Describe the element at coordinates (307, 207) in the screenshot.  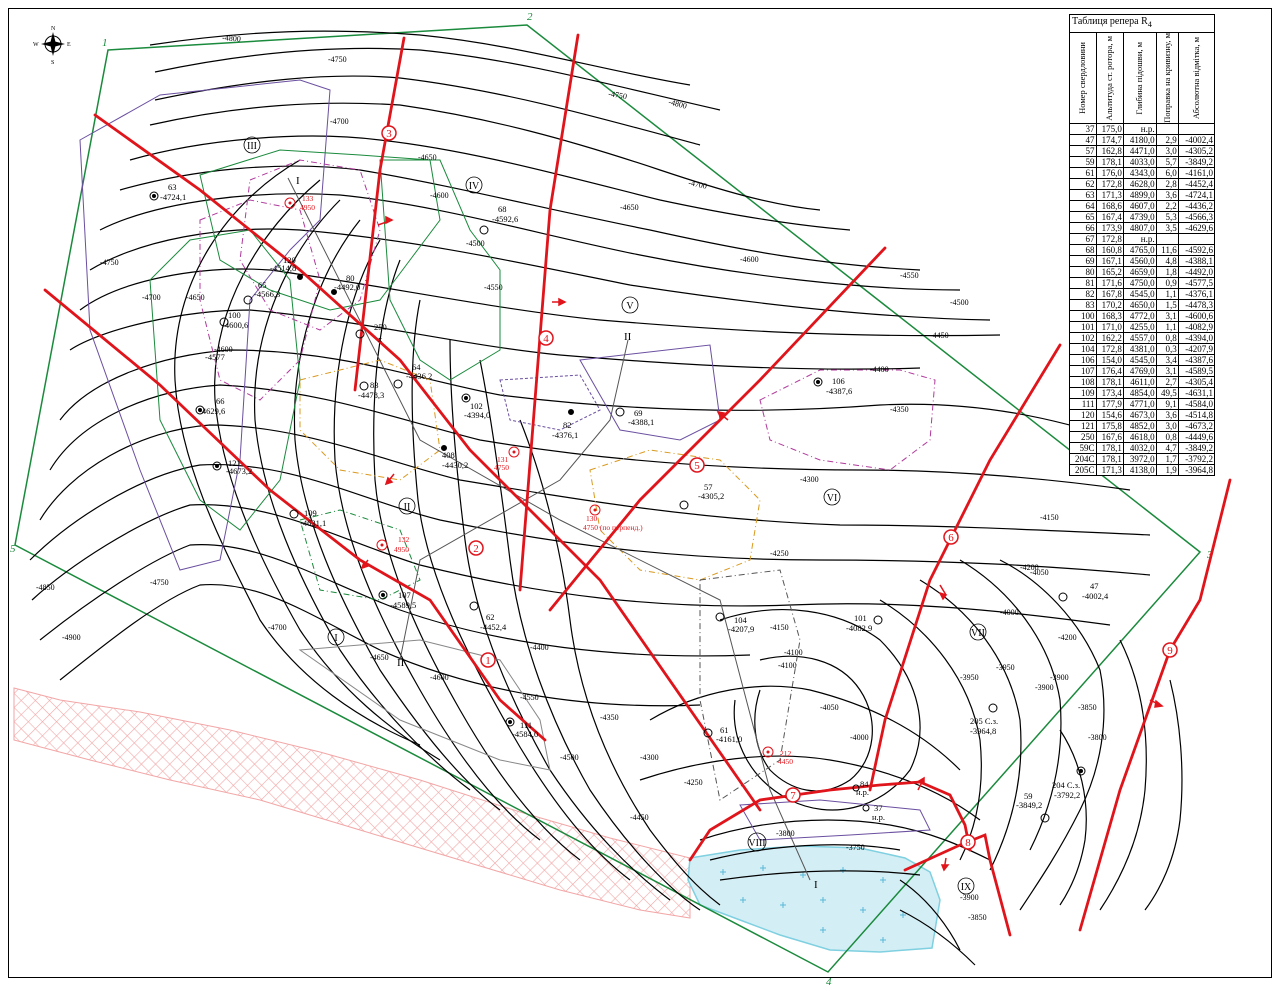
I see `projected-well-depth: 4950` at that location.